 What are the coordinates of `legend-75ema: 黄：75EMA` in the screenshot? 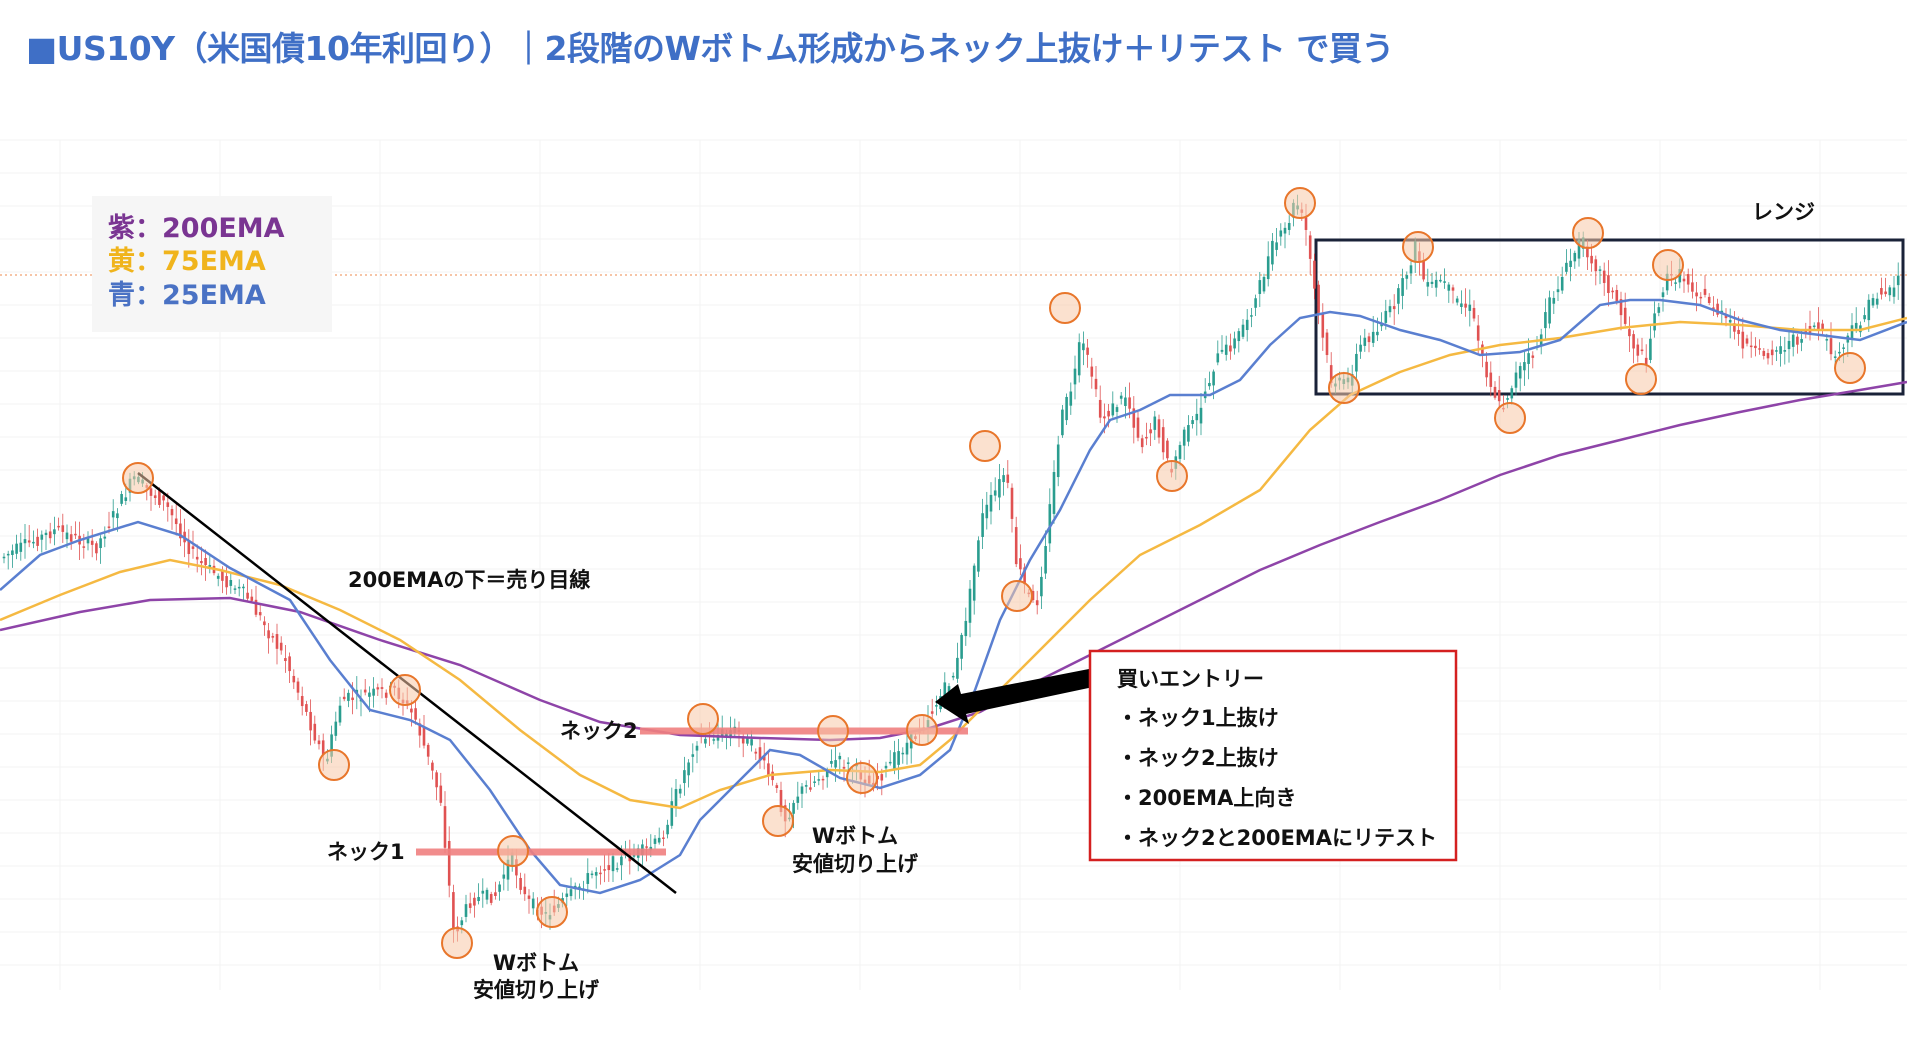 It's located at (187, 261).